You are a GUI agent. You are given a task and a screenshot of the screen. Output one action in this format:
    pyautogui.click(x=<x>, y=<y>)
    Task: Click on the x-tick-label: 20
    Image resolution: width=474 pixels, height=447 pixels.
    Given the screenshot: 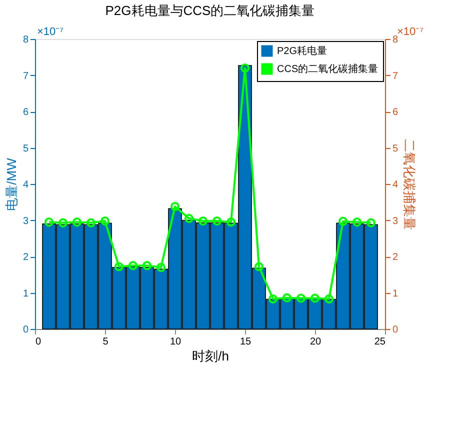 What is the action you would take?
    pyautogui.click(x=316, y=342)
    